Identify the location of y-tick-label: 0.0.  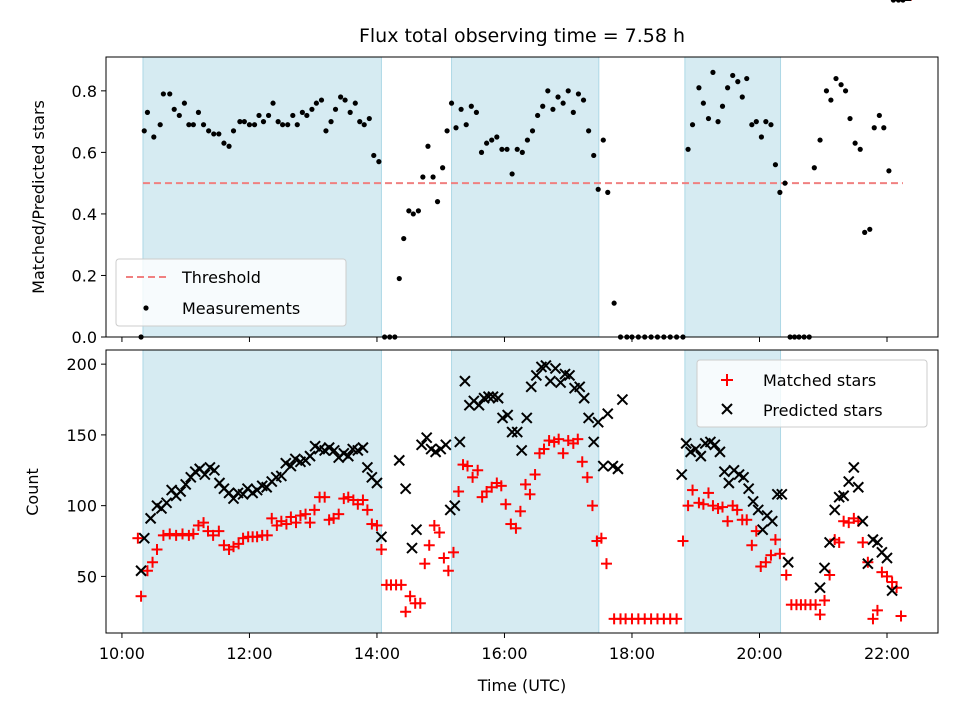
(84, 337).